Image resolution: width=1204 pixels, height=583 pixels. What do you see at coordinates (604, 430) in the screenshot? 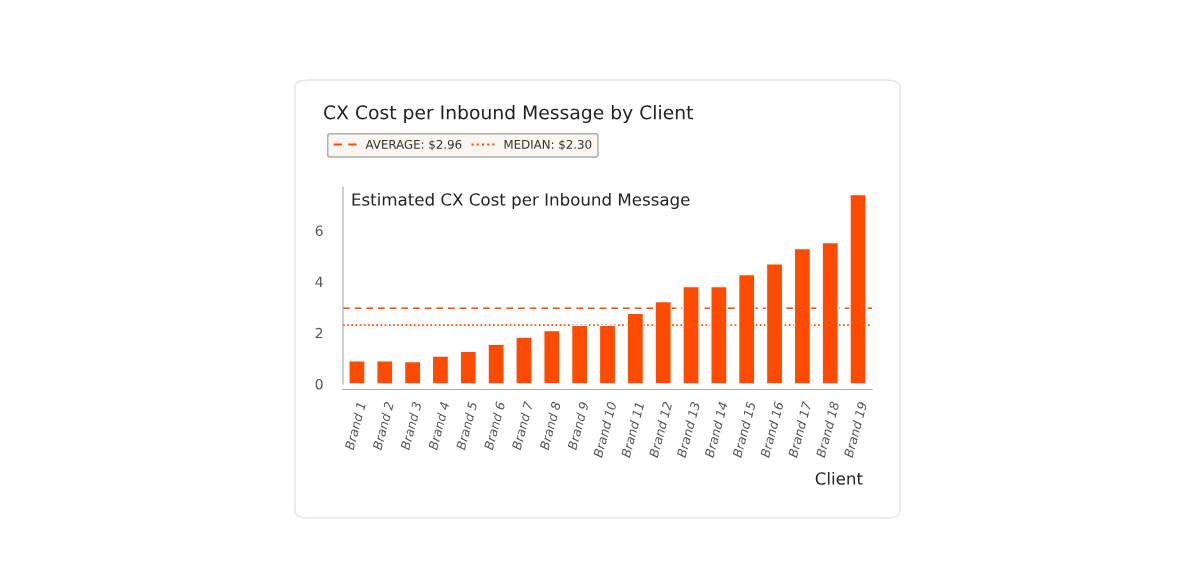
I see `x-tick-label: Brand 10` at bounding box center [604, 430].